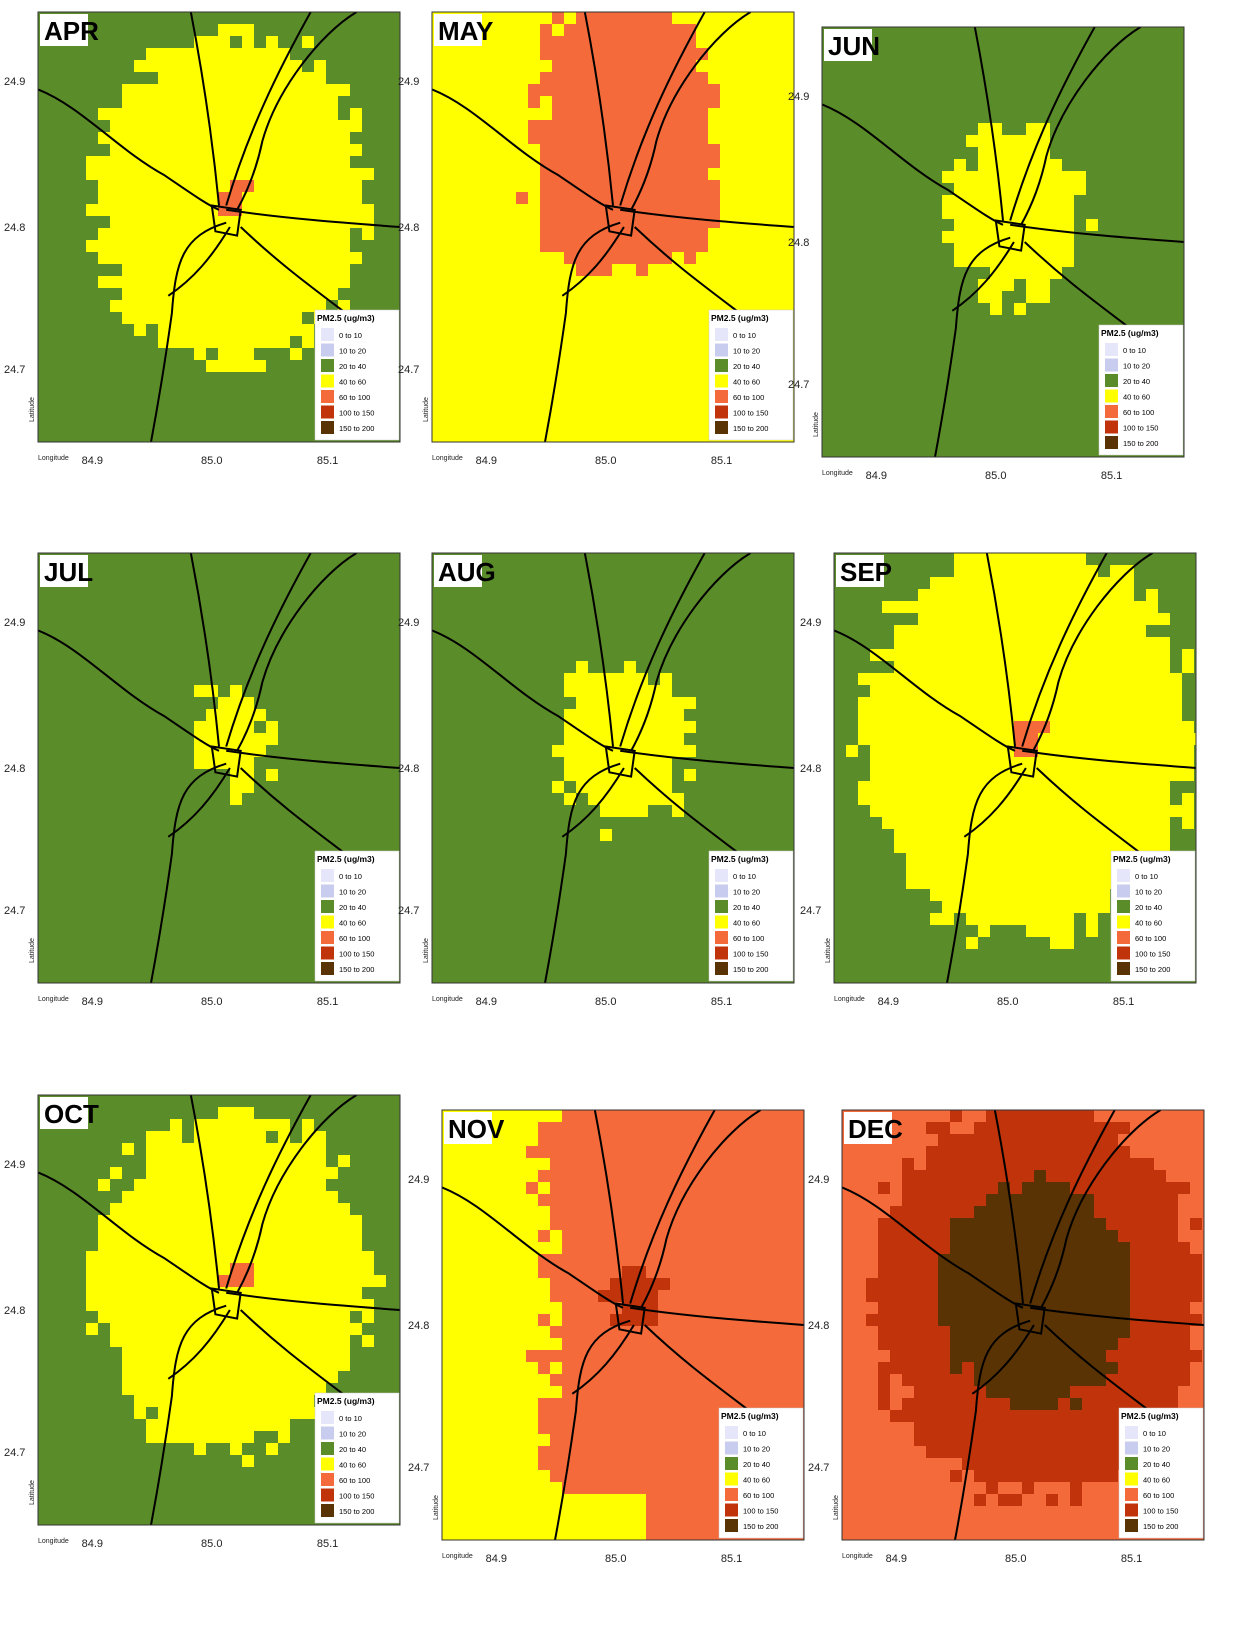  Describe the element at coordinates (857, 1556) in the screenshot. I see `x-axis-title: Longitude` at that location.